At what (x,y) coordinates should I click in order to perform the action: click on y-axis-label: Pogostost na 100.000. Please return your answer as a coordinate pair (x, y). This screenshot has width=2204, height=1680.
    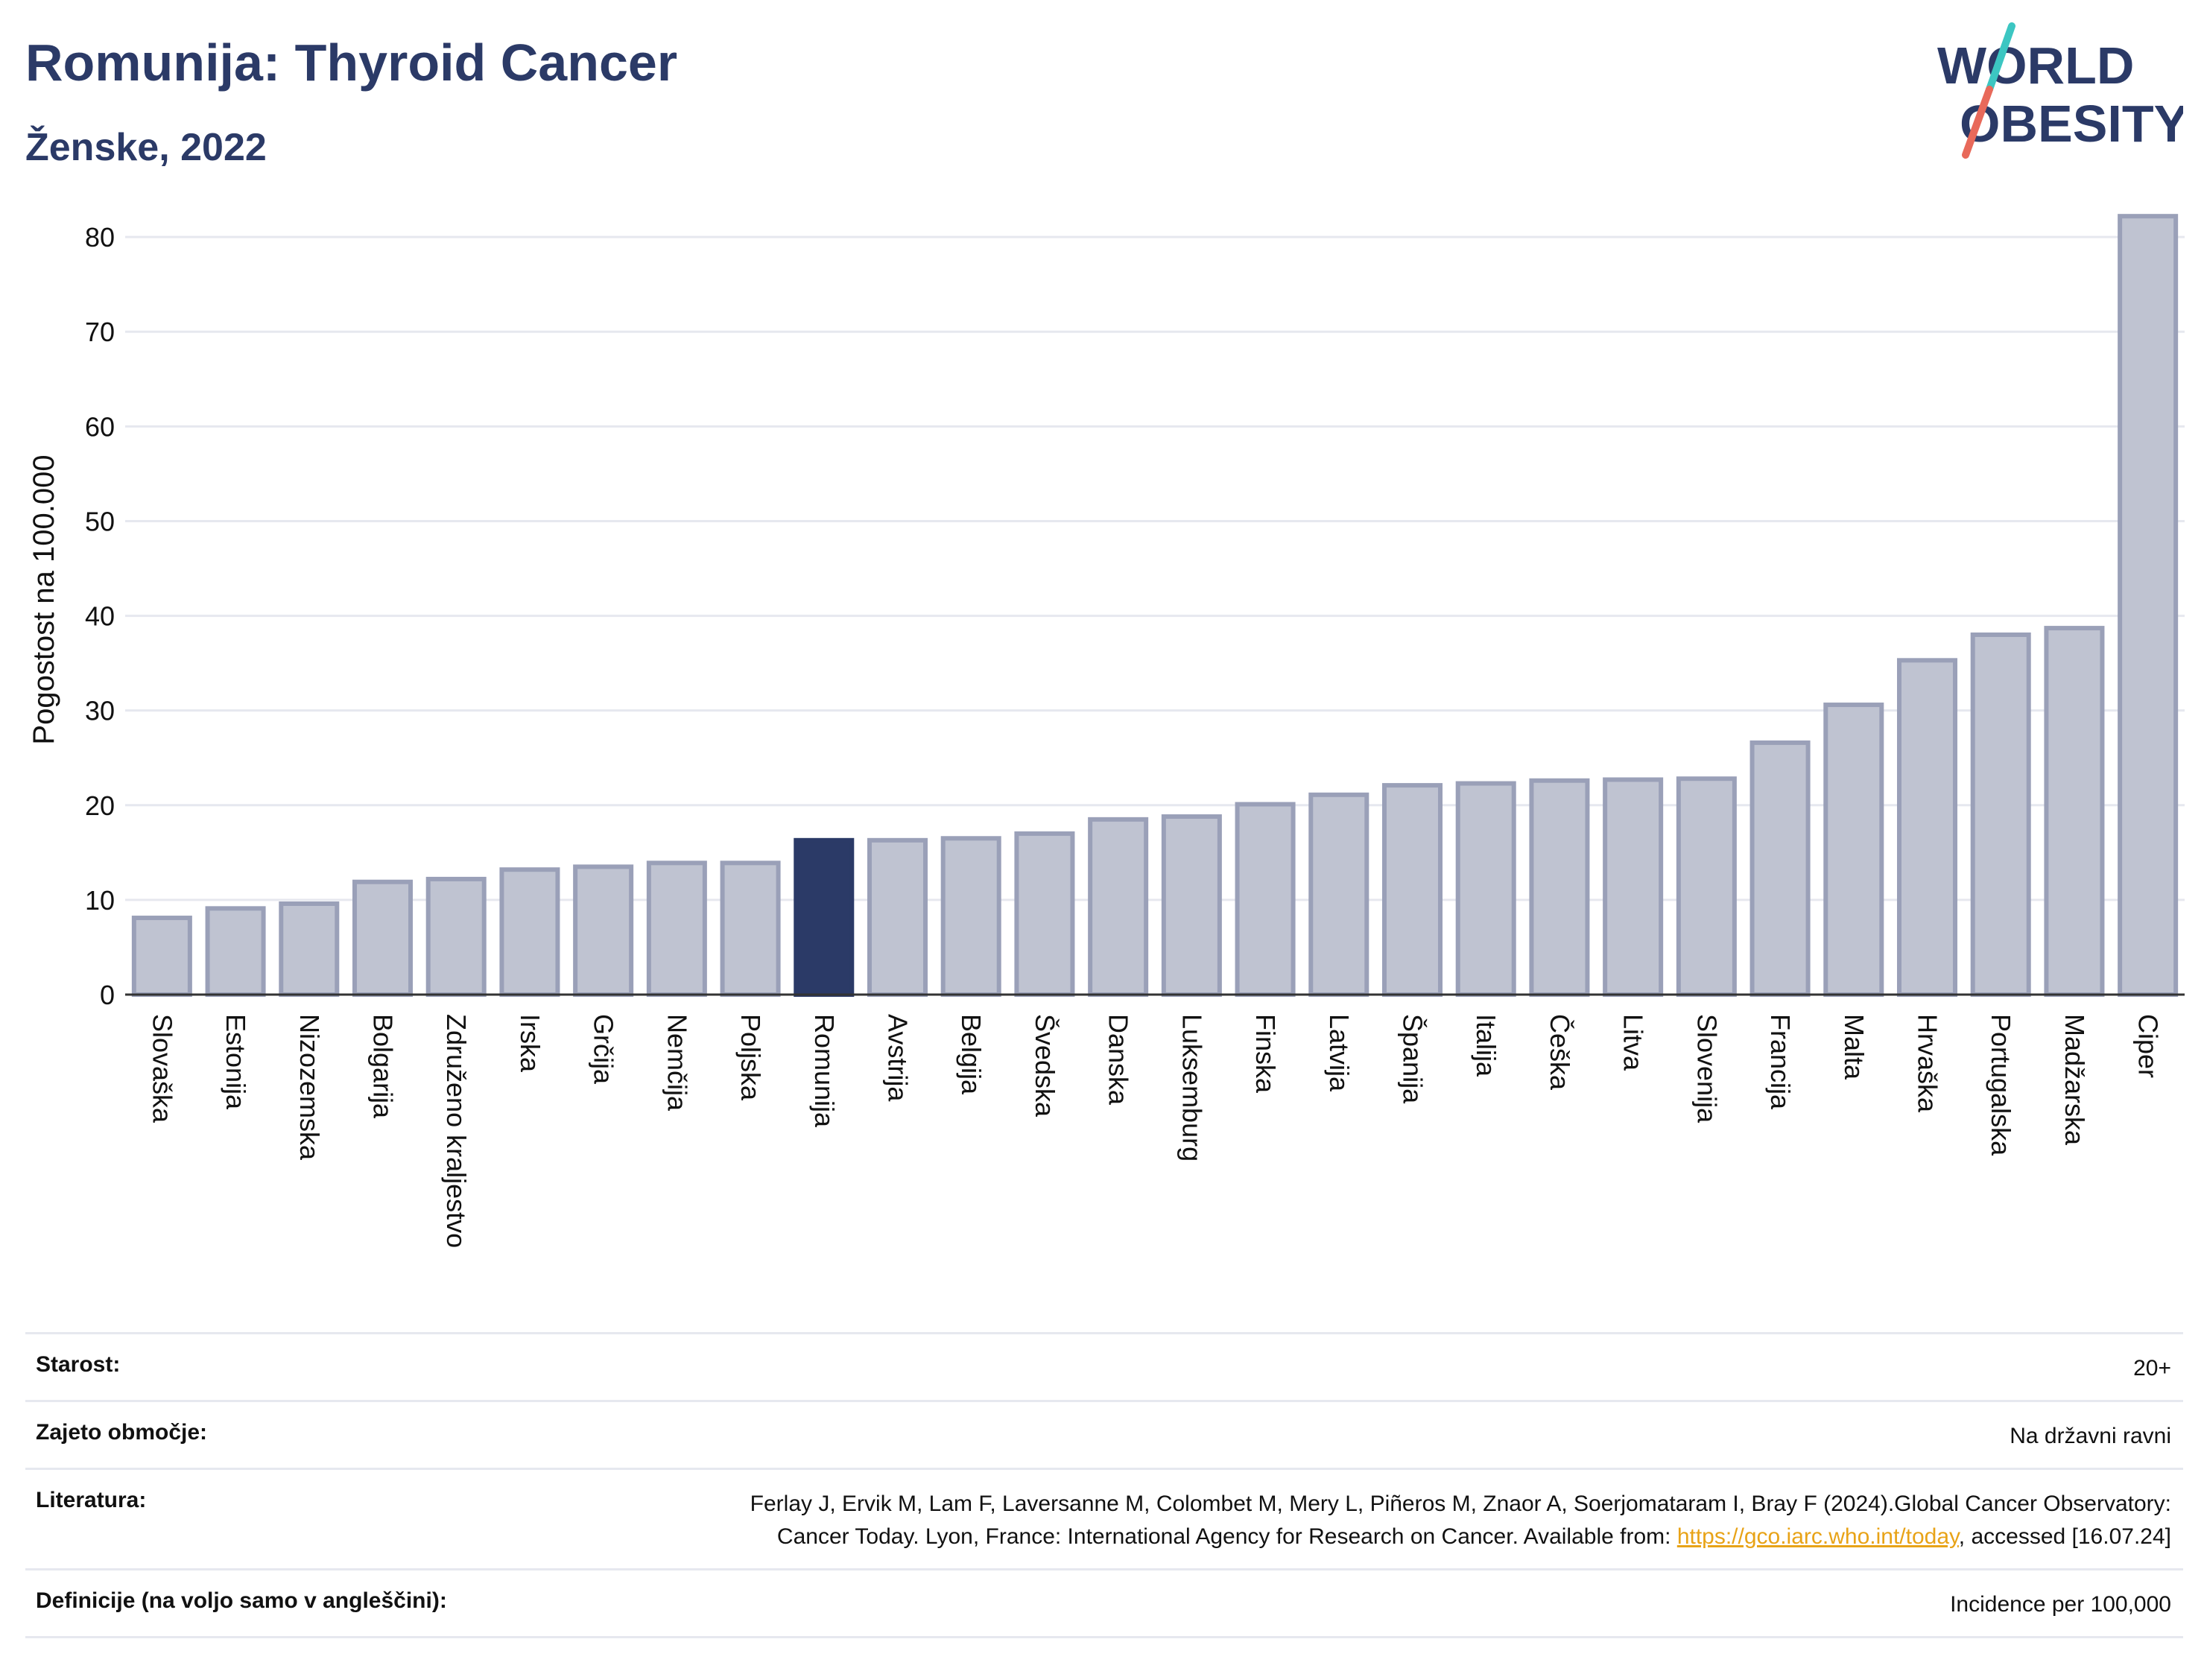
    Looking at the image, I should click on (44, 599).